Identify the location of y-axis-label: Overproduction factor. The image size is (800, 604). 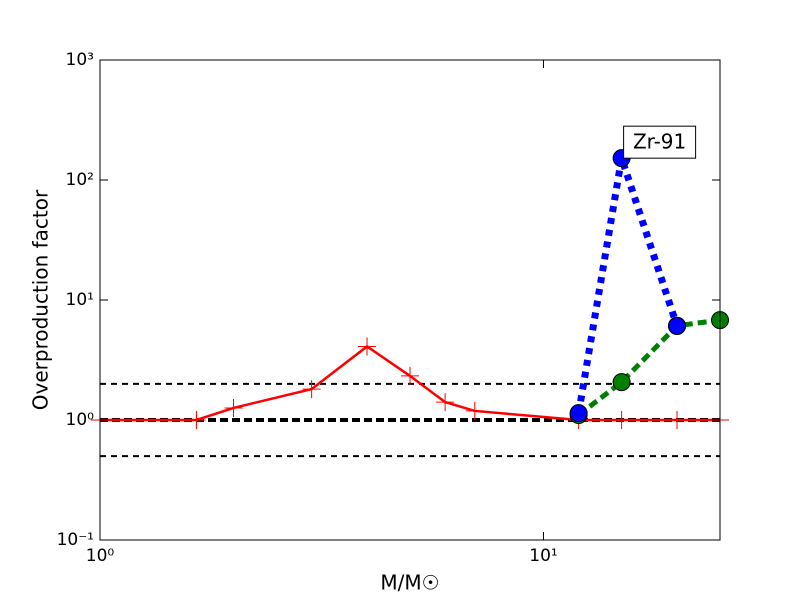
(41, 299).